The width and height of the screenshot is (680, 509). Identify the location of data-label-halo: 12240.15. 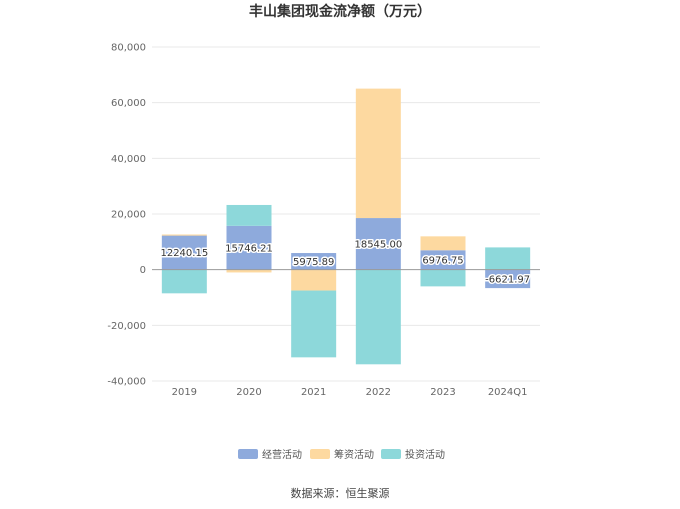
(184, 253).